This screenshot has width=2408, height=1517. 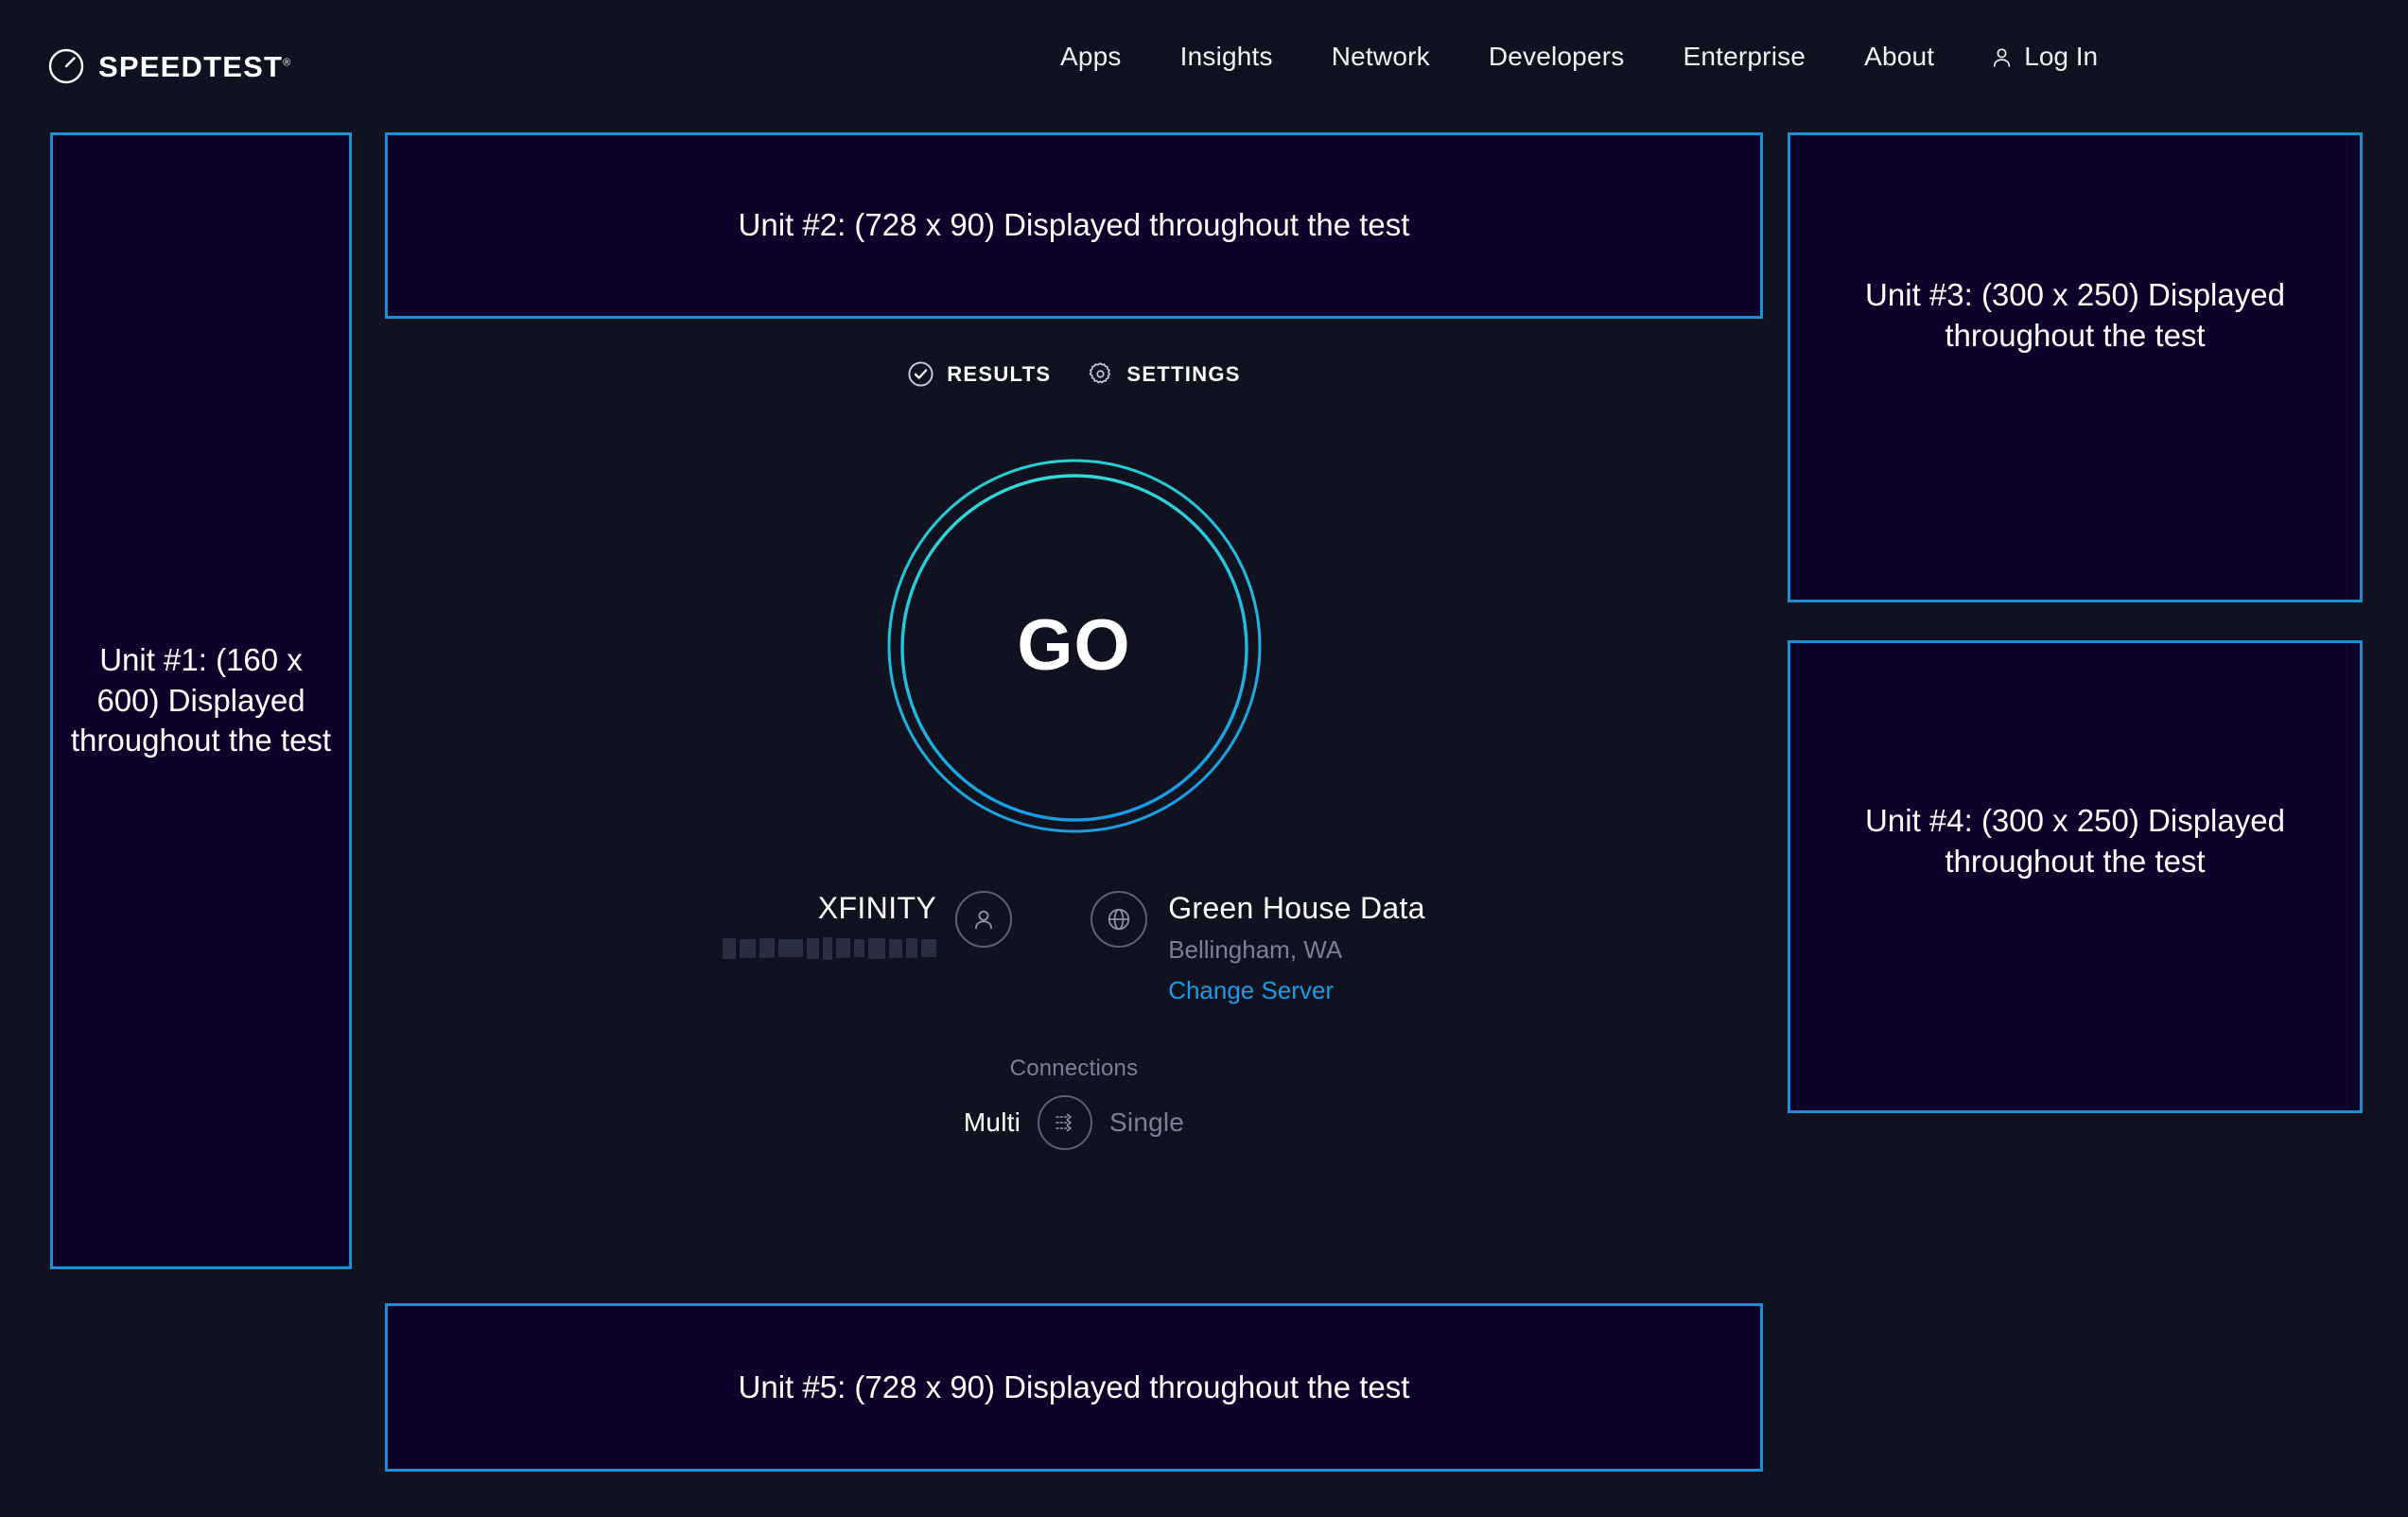 What do you see at coordinates (877, 908) in the screenshot?
I see `isp-name: XFINITY` at bounding box center [877, 908].